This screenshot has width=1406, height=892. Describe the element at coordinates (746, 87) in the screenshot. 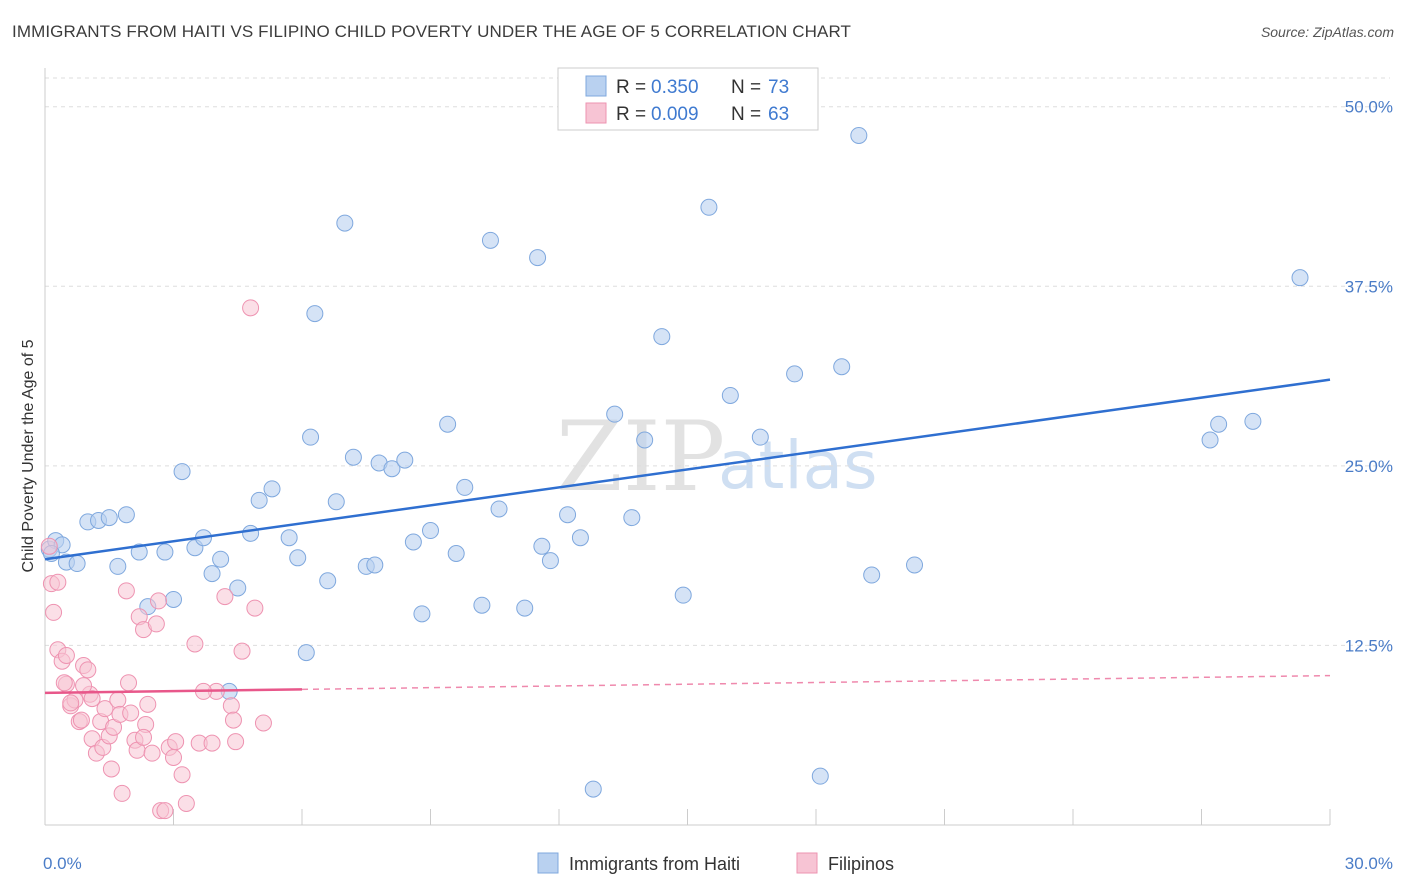

I see `legend-n-label-haiti: N =` at that location.